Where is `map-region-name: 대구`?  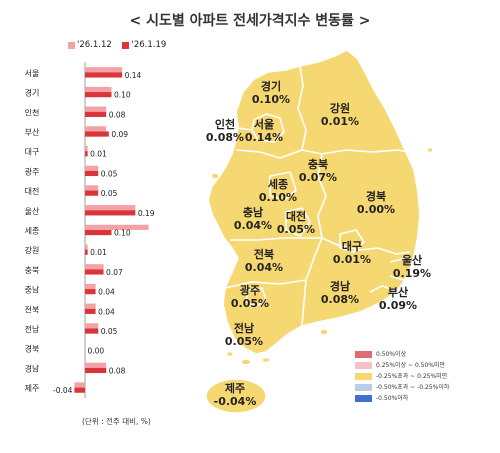 map-region-name: 대구 is located at coordinates (352, 246).